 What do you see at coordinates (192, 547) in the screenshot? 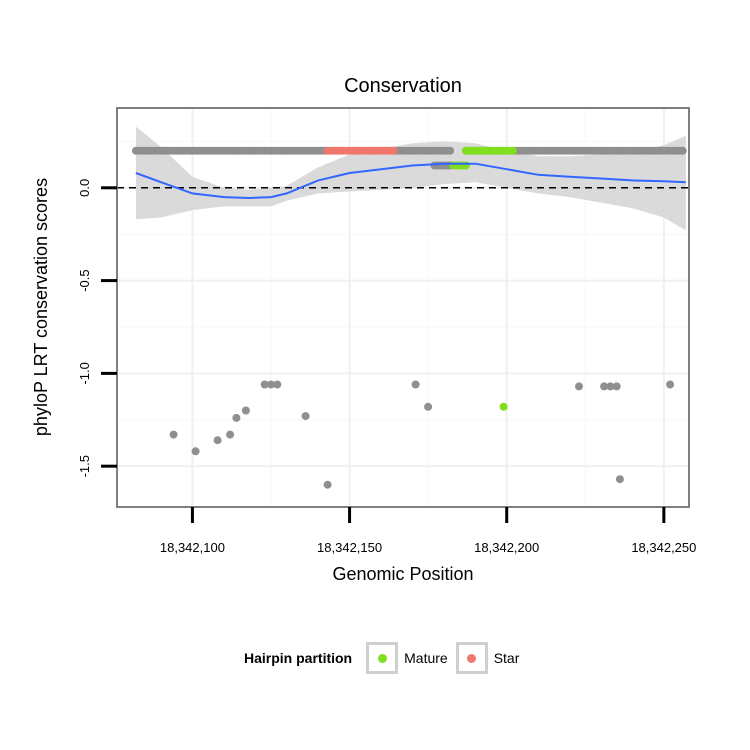
I see `x-tick-label: 18,342,100` at bounding box center [192, 547].